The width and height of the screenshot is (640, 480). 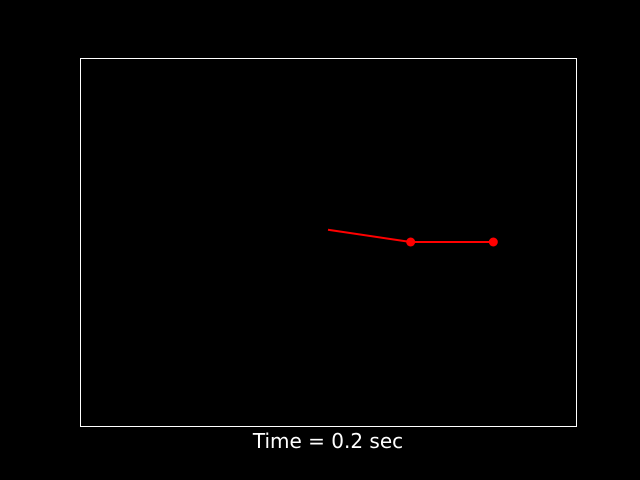 I want to click on series-layer, so click(x=412, y=237).